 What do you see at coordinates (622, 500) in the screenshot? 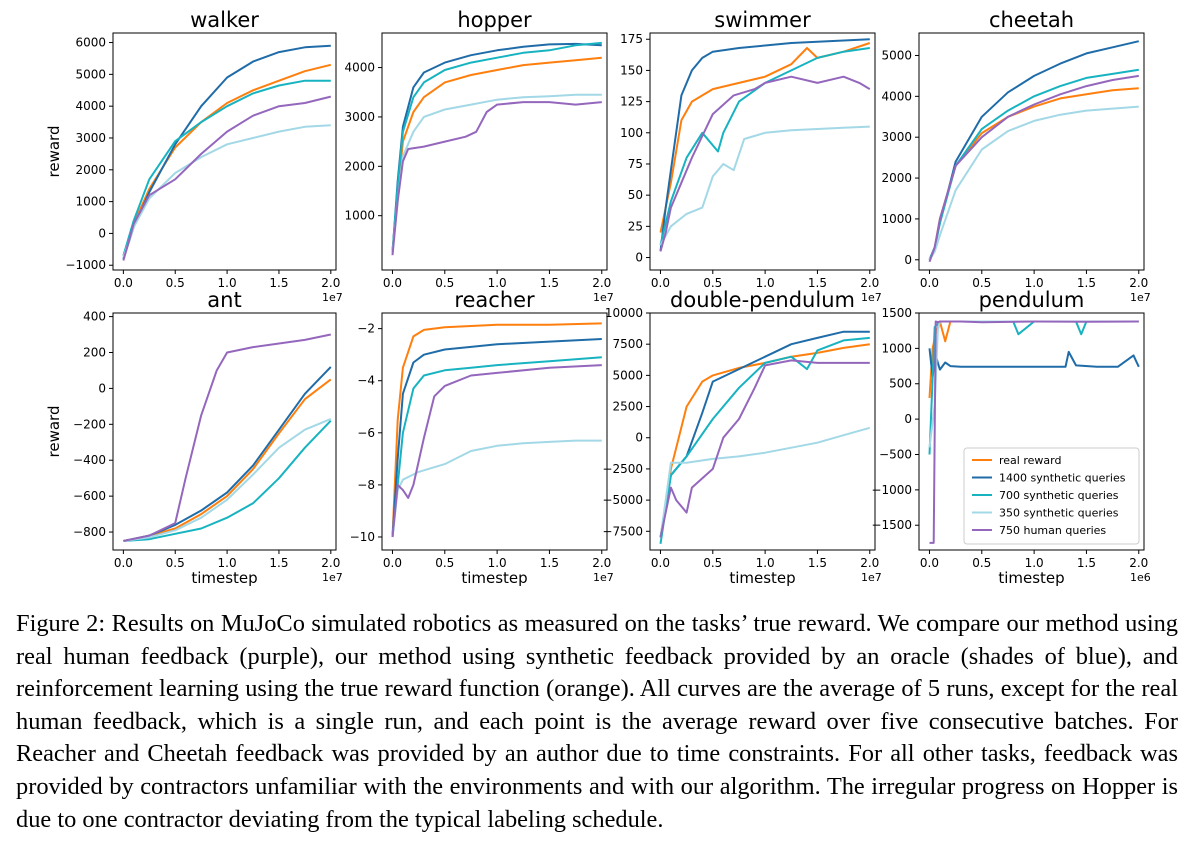
I see `y-tick-label: −5000` at bounding box center [622, 500].